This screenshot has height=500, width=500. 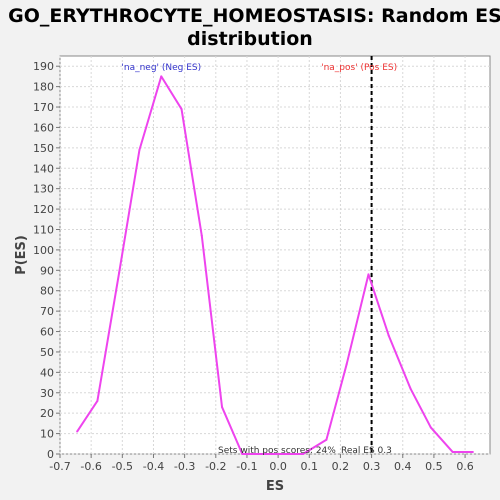 I want to click on y-tick-label: 40, so click(x=47, y=372).